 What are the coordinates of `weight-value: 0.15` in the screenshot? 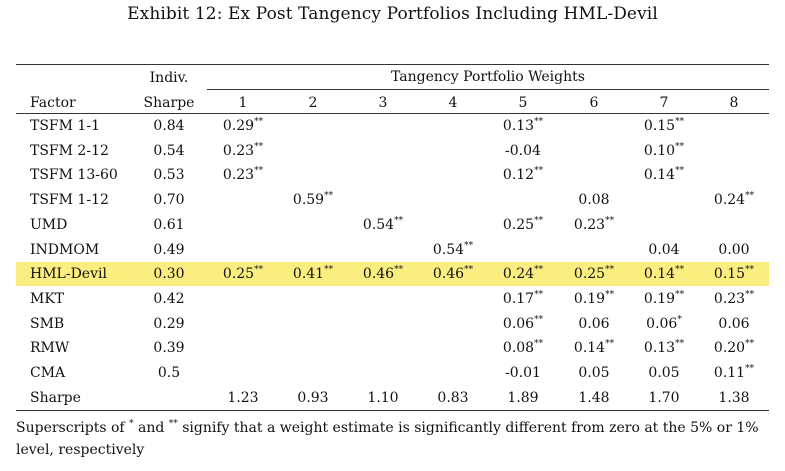 It's located at (659, 126).